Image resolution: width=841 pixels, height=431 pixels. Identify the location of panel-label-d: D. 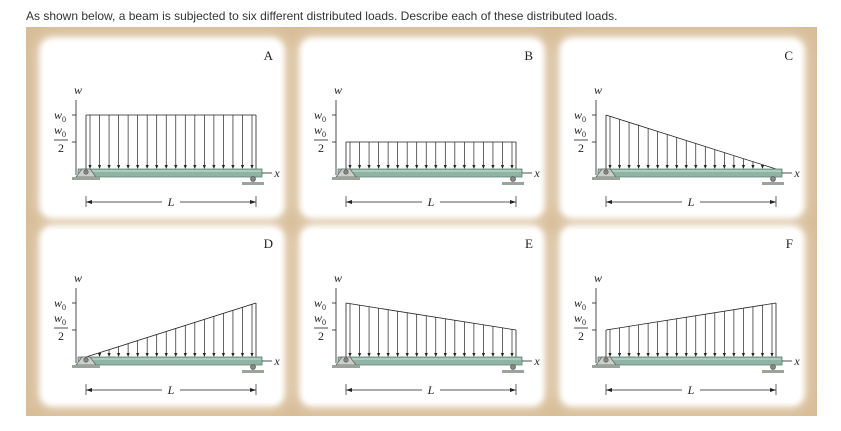
(268, 243).